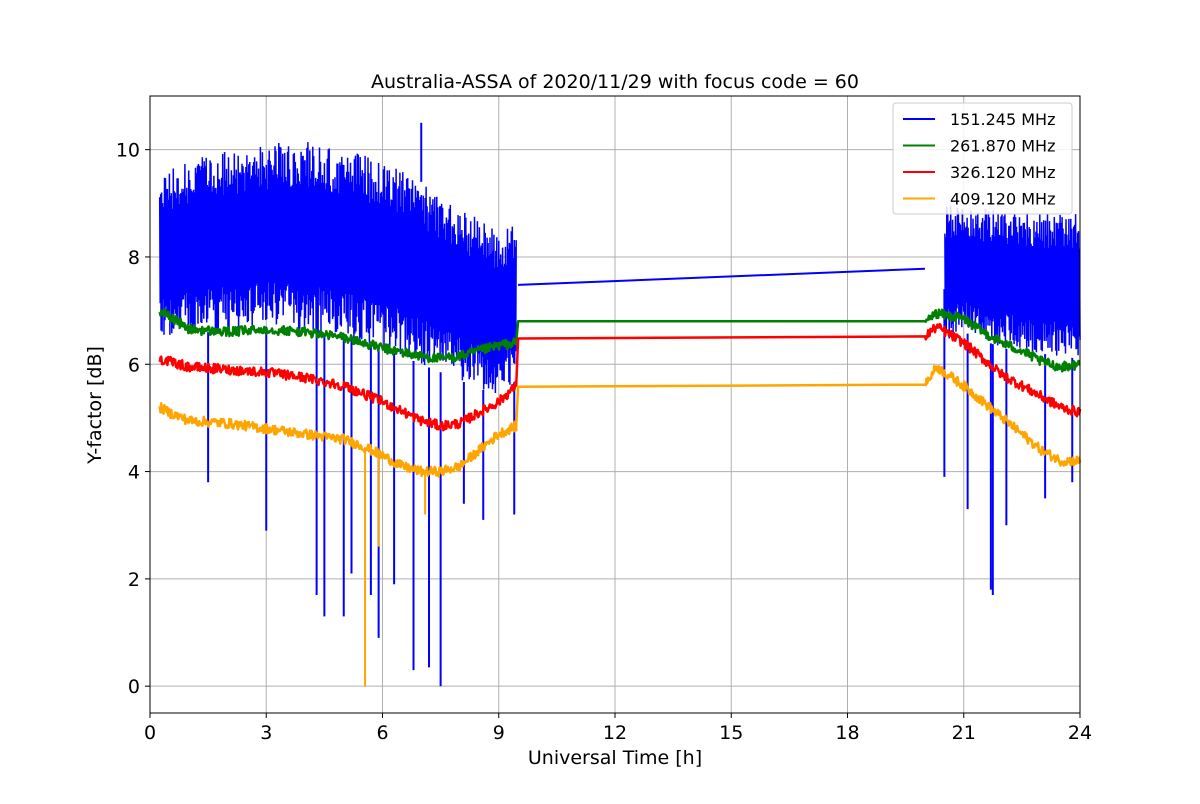  Describe the element at coordinates (1002, 172) in the screenshot. I see `legend-label: 326.120 MHz` at that location.